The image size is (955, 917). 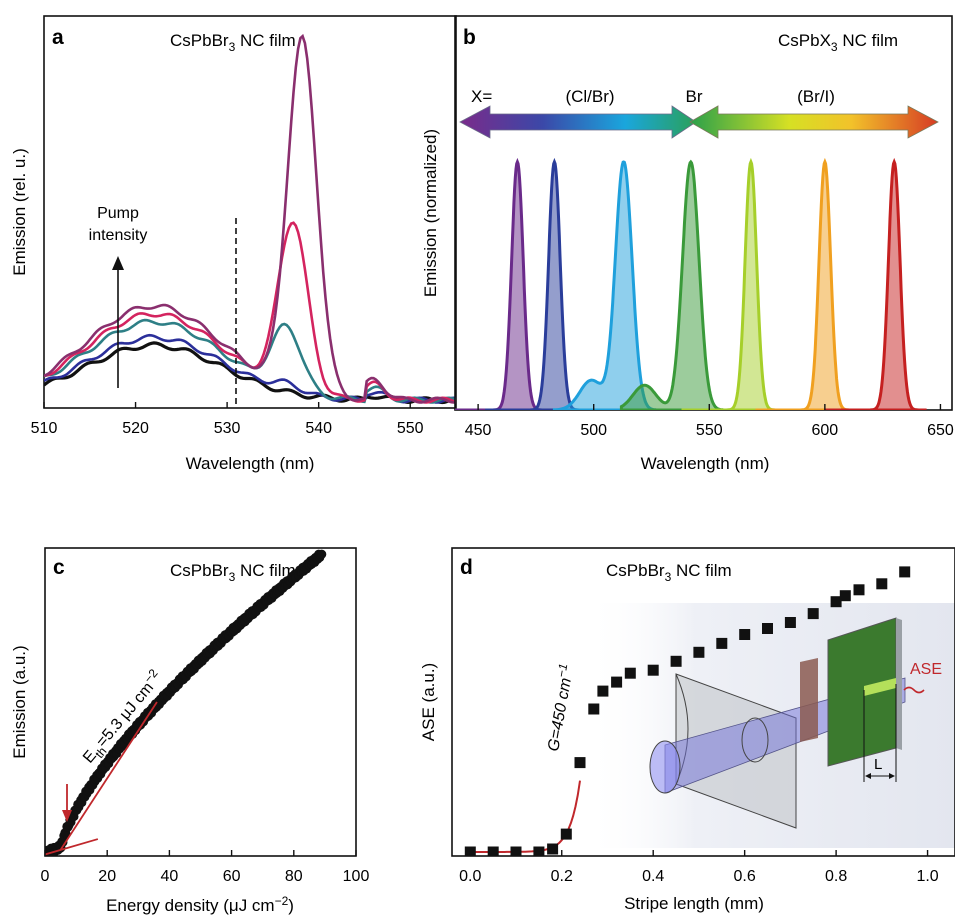 I want to click on inset-l-label: L, so click(x=878, y=764).